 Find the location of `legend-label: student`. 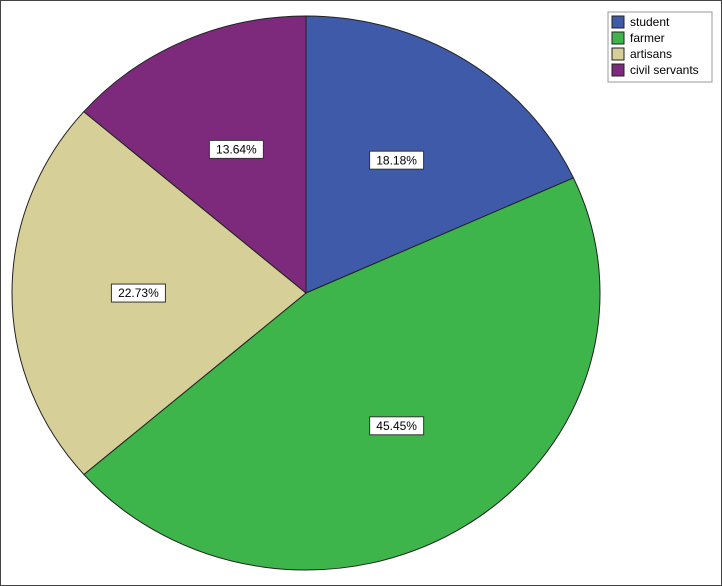

legend-label: student is located at coordinates (650, 22).